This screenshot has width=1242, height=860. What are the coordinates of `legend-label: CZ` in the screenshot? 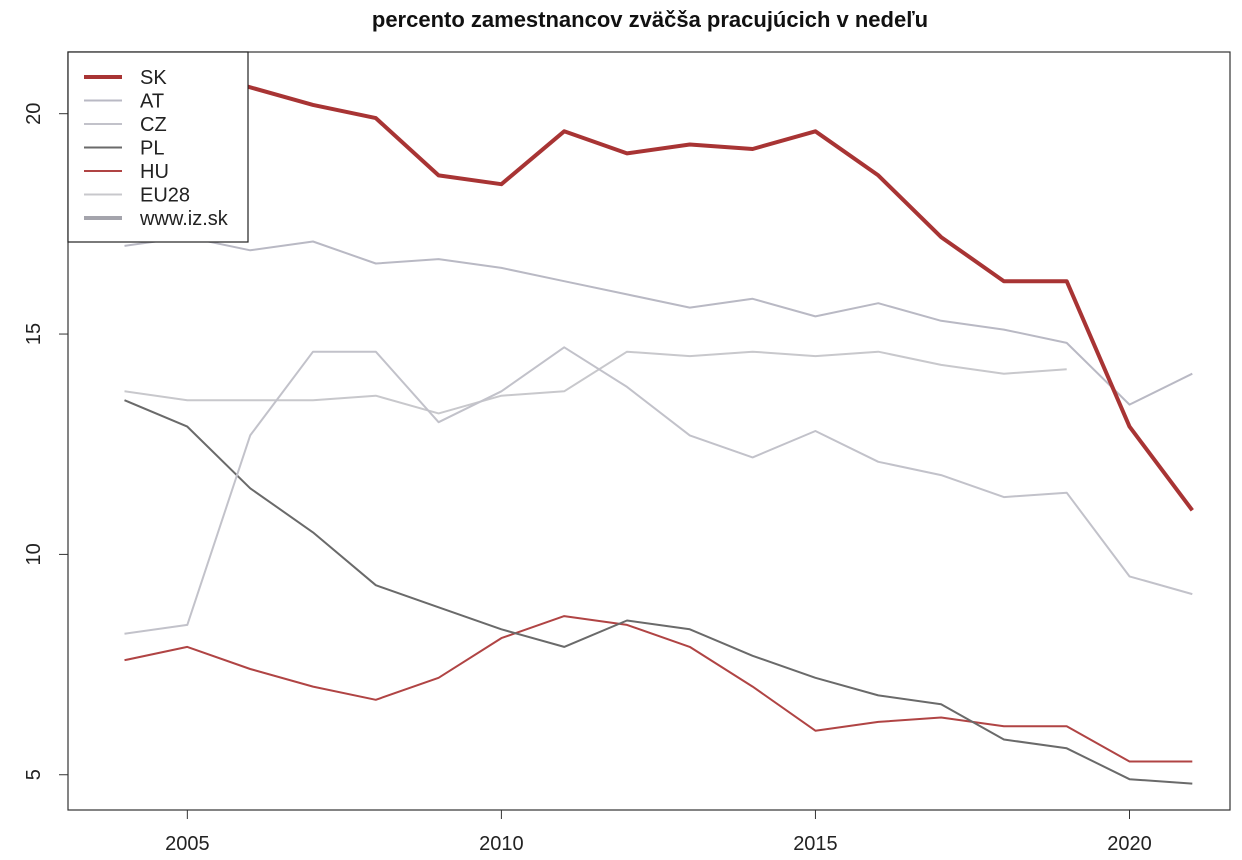 It's located at (153, 125).